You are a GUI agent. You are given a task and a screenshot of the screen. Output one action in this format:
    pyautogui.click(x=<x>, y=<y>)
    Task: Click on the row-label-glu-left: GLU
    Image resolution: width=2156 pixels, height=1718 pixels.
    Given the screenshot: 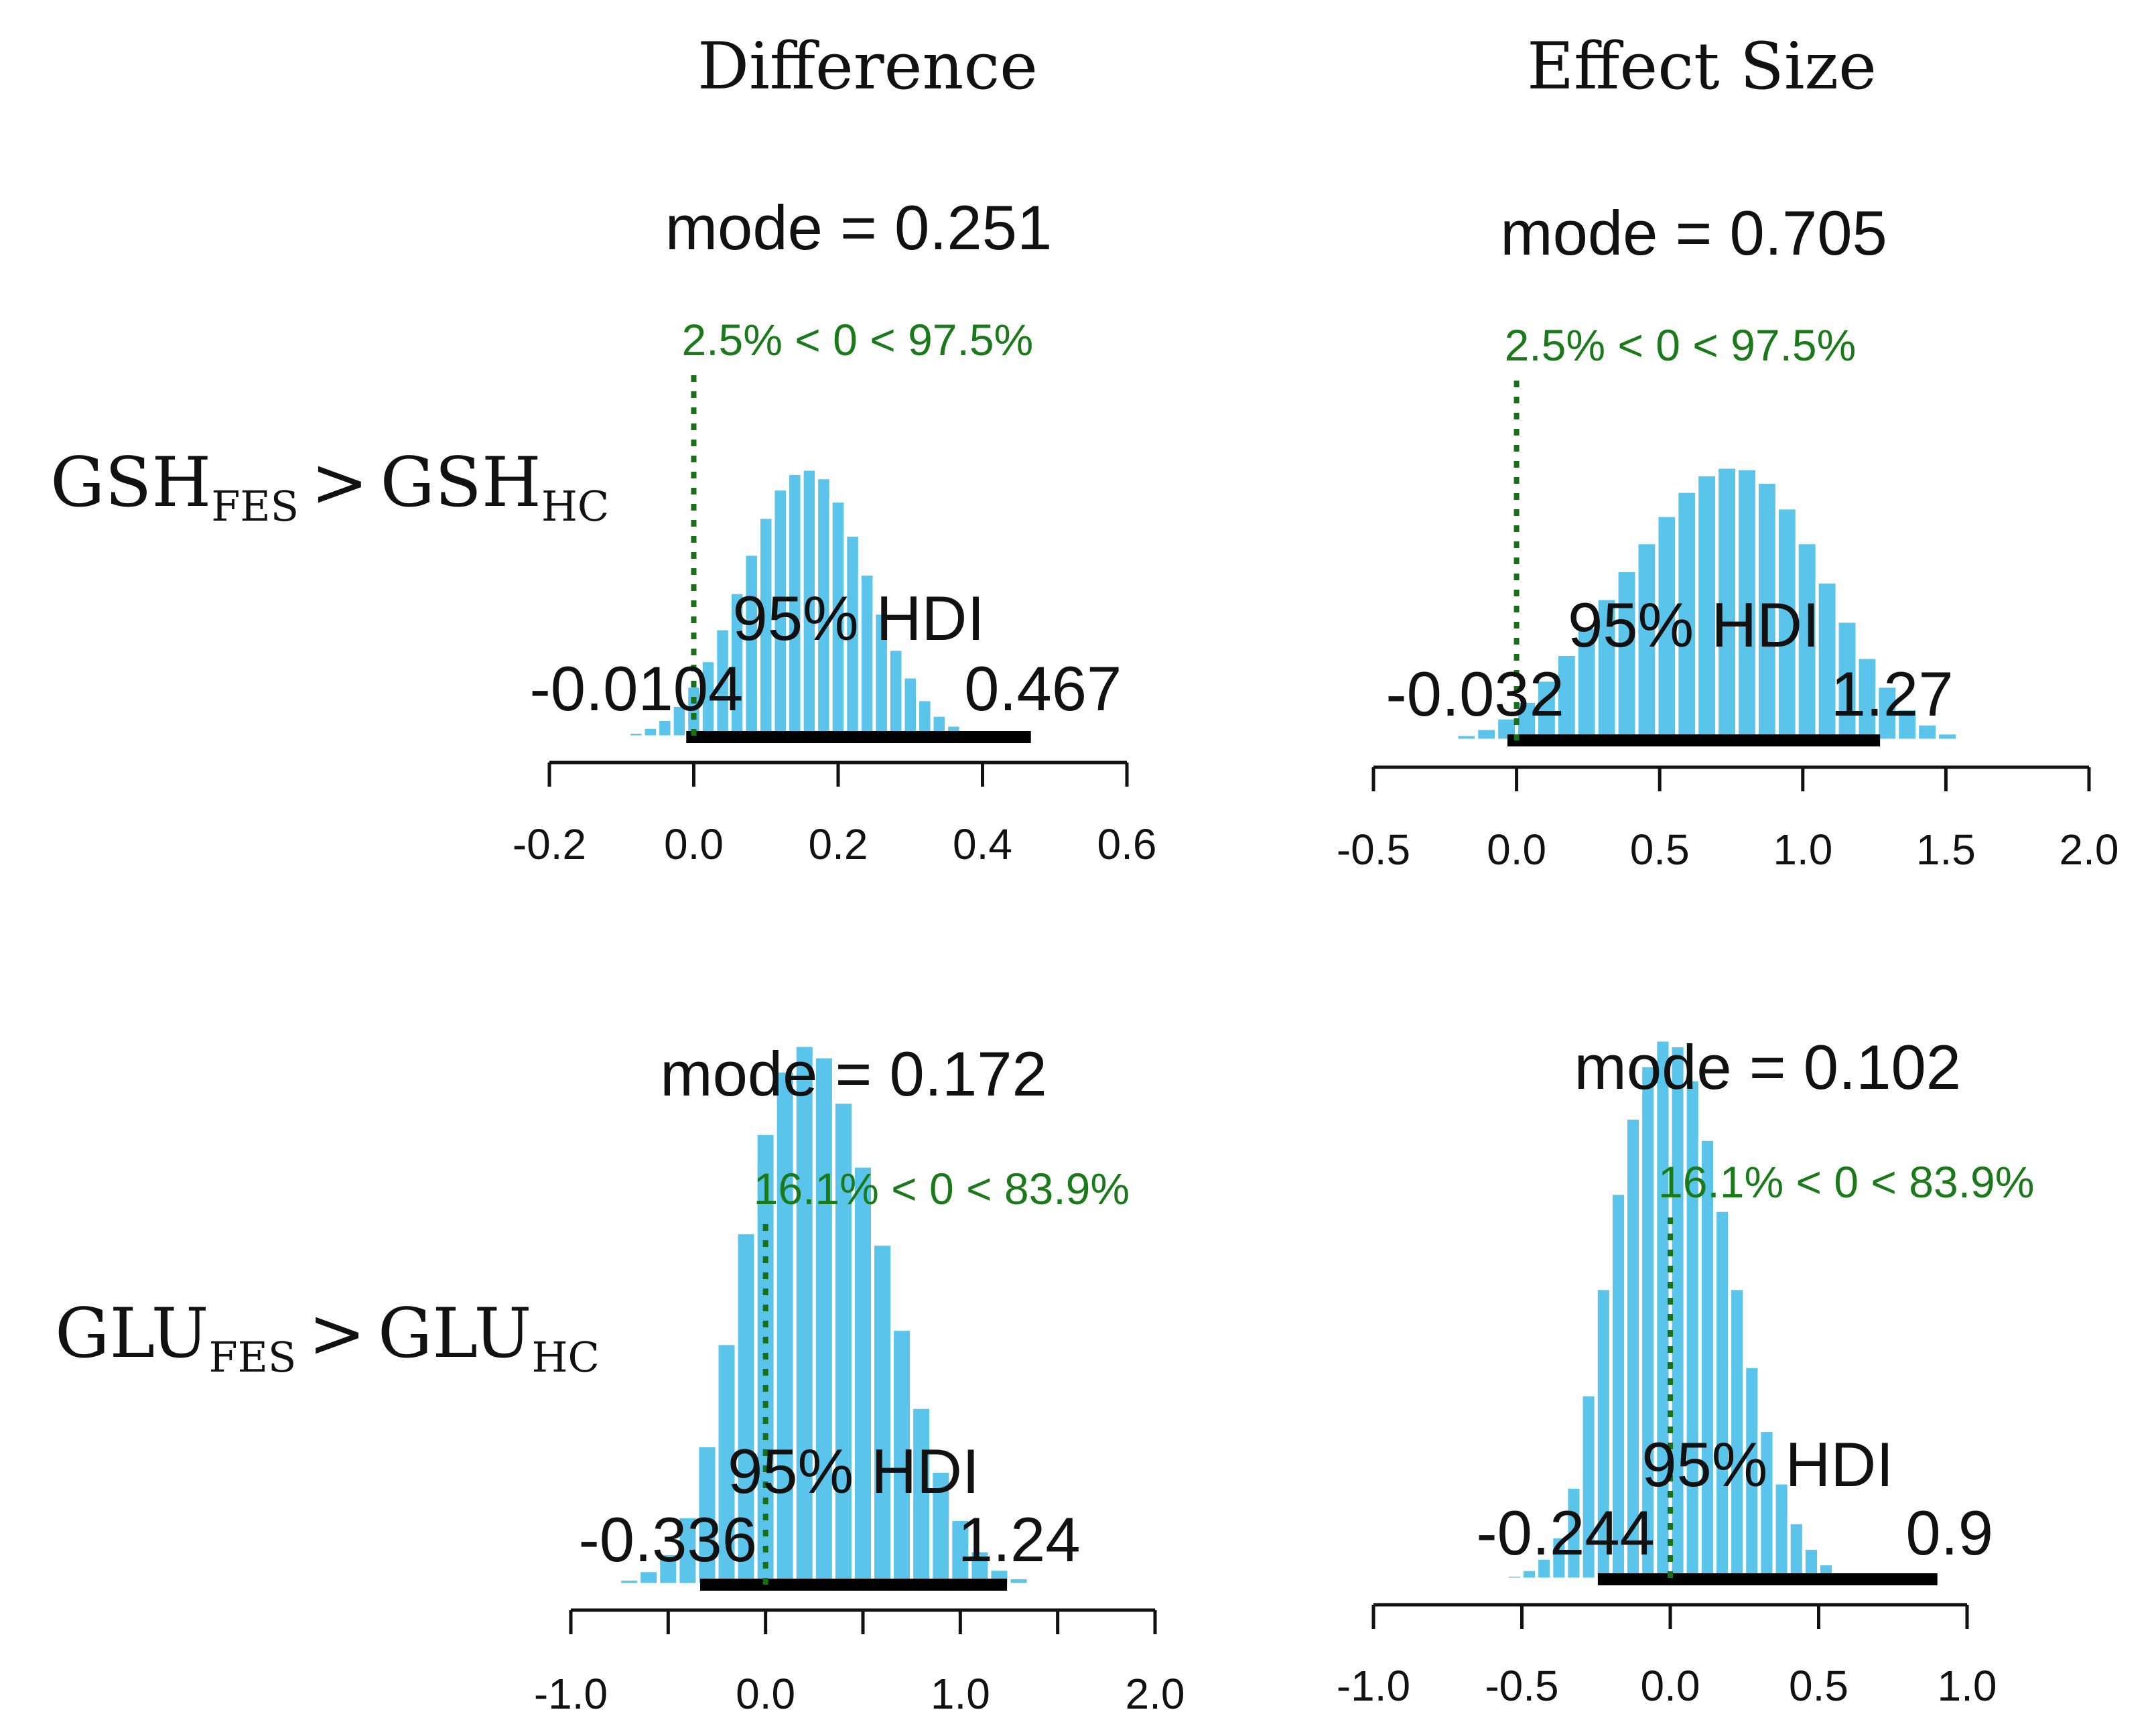 What is the action you would take?
    pyautogui.click(x=132, y=1334)
    